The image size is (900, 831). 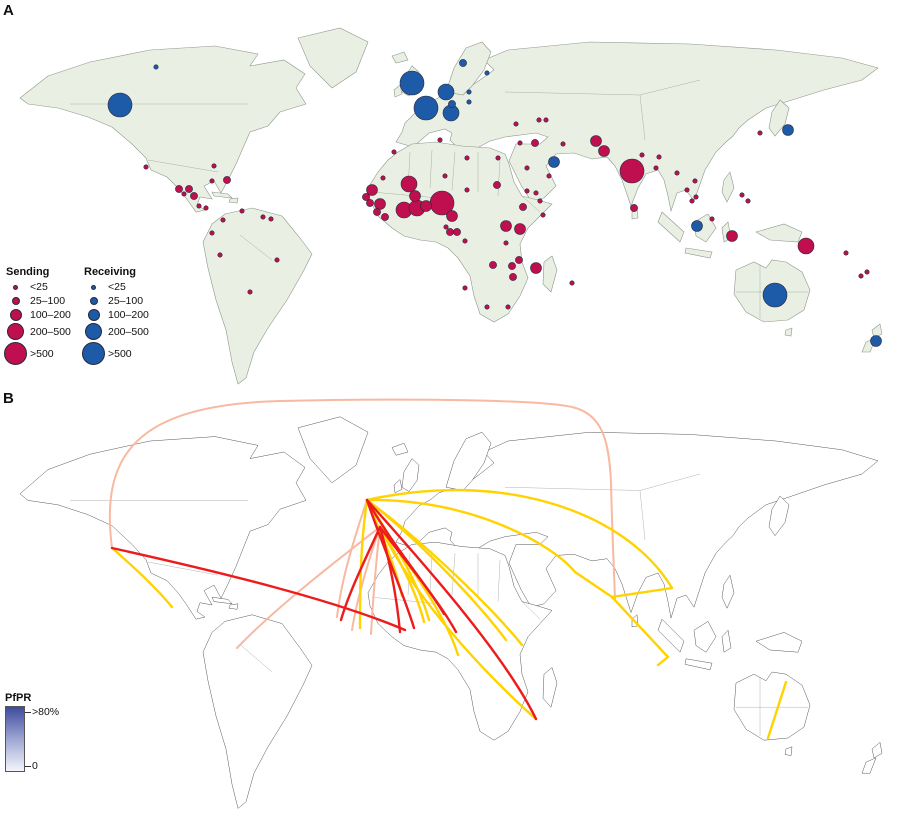 I want to click on bubble-sending-indonesia, so click(x=732, y=236).